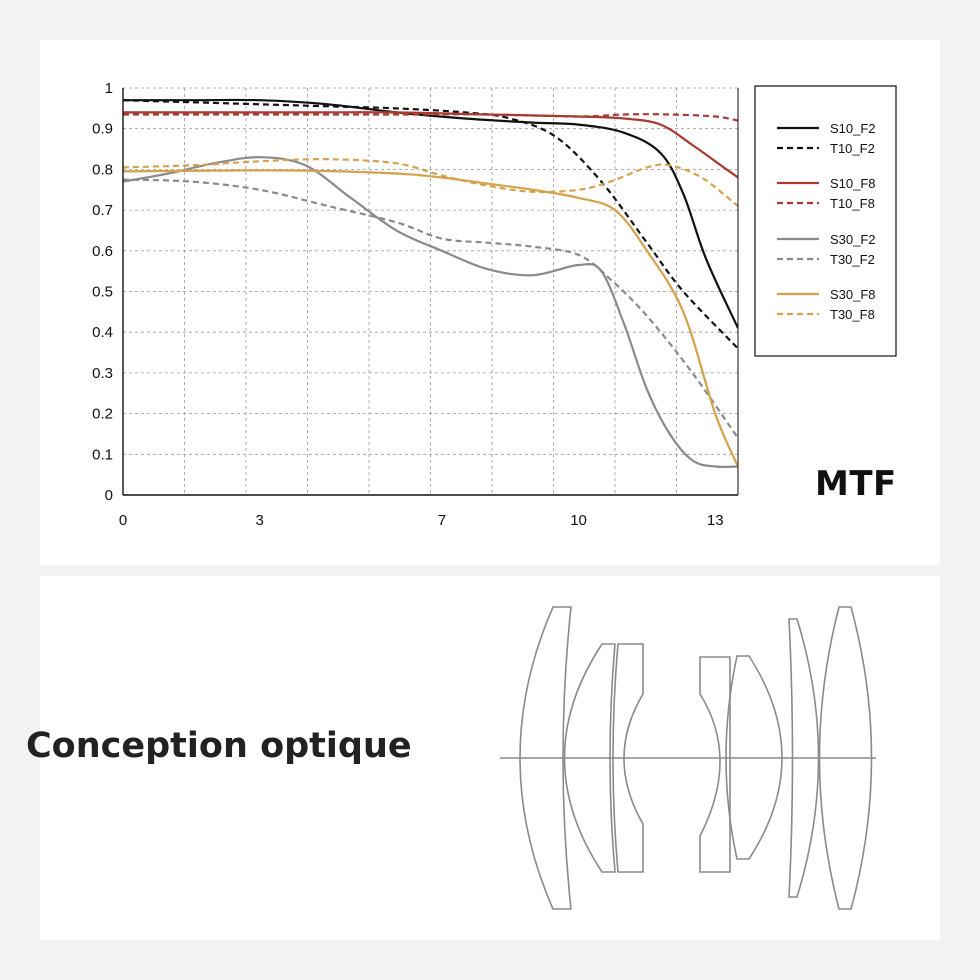 The height and width of the screenshot is (980, 980). What do you see at coordinates (852, 314) in the screenshot?
I see `legend-label: T30_F8` at bounding box center [852, 314].